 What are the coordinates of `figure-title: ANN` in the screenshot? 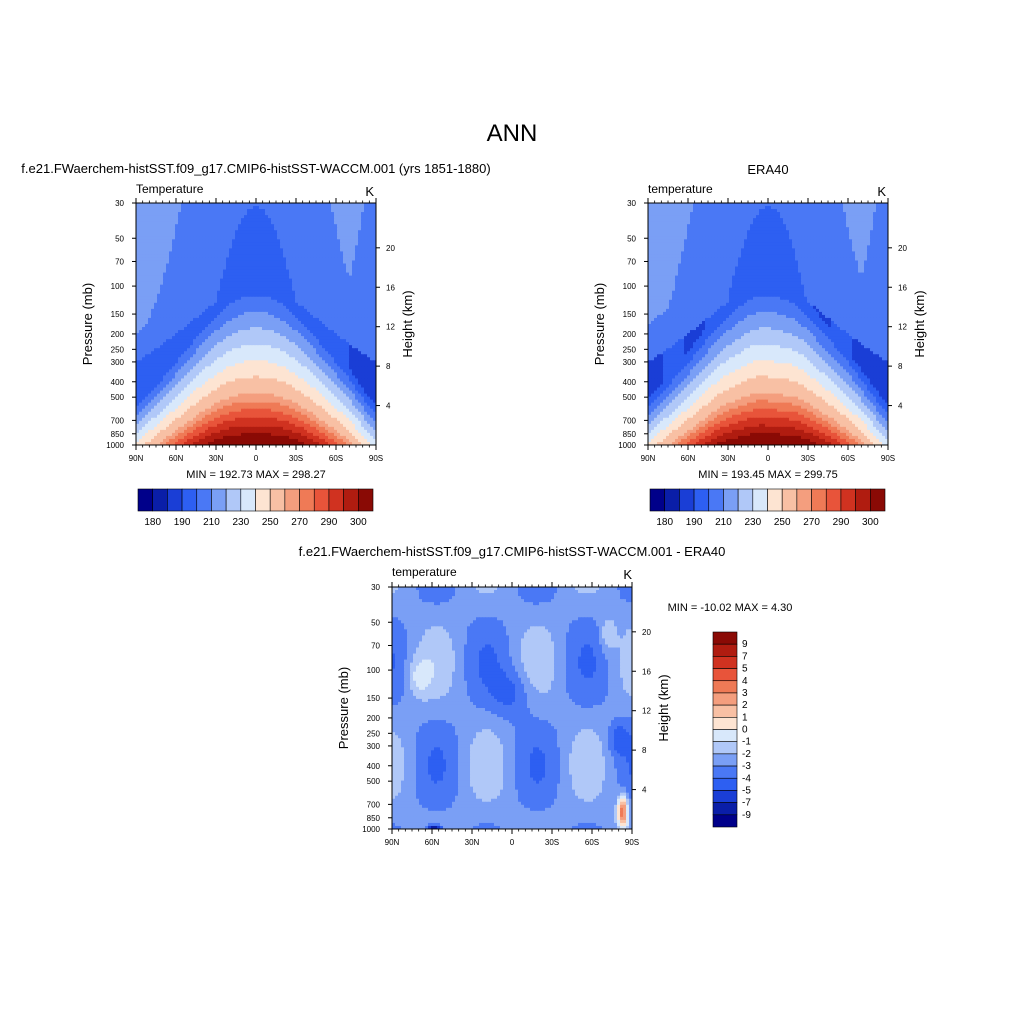 It's located at (512, 133).